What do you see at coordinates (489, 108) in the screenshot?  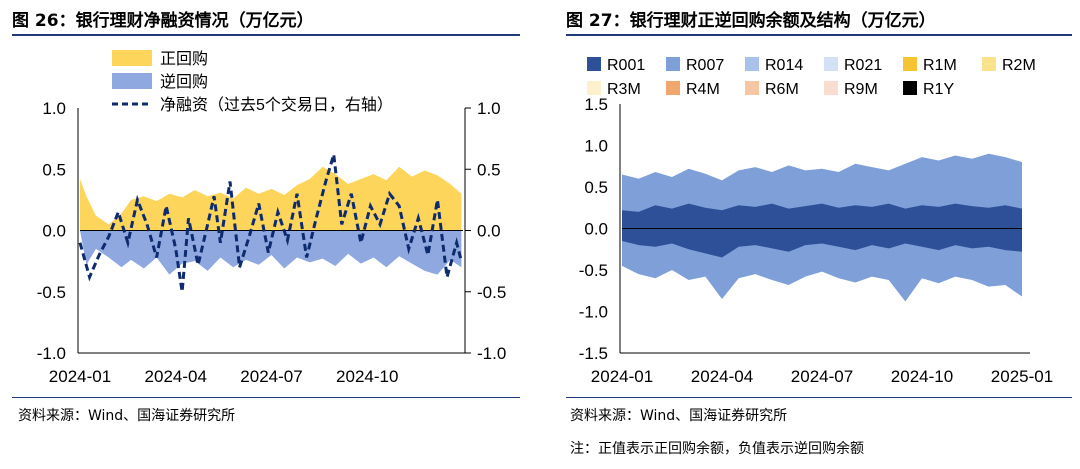 I see `left-y2-tick: 1.0` at bounding box center [489, 108].